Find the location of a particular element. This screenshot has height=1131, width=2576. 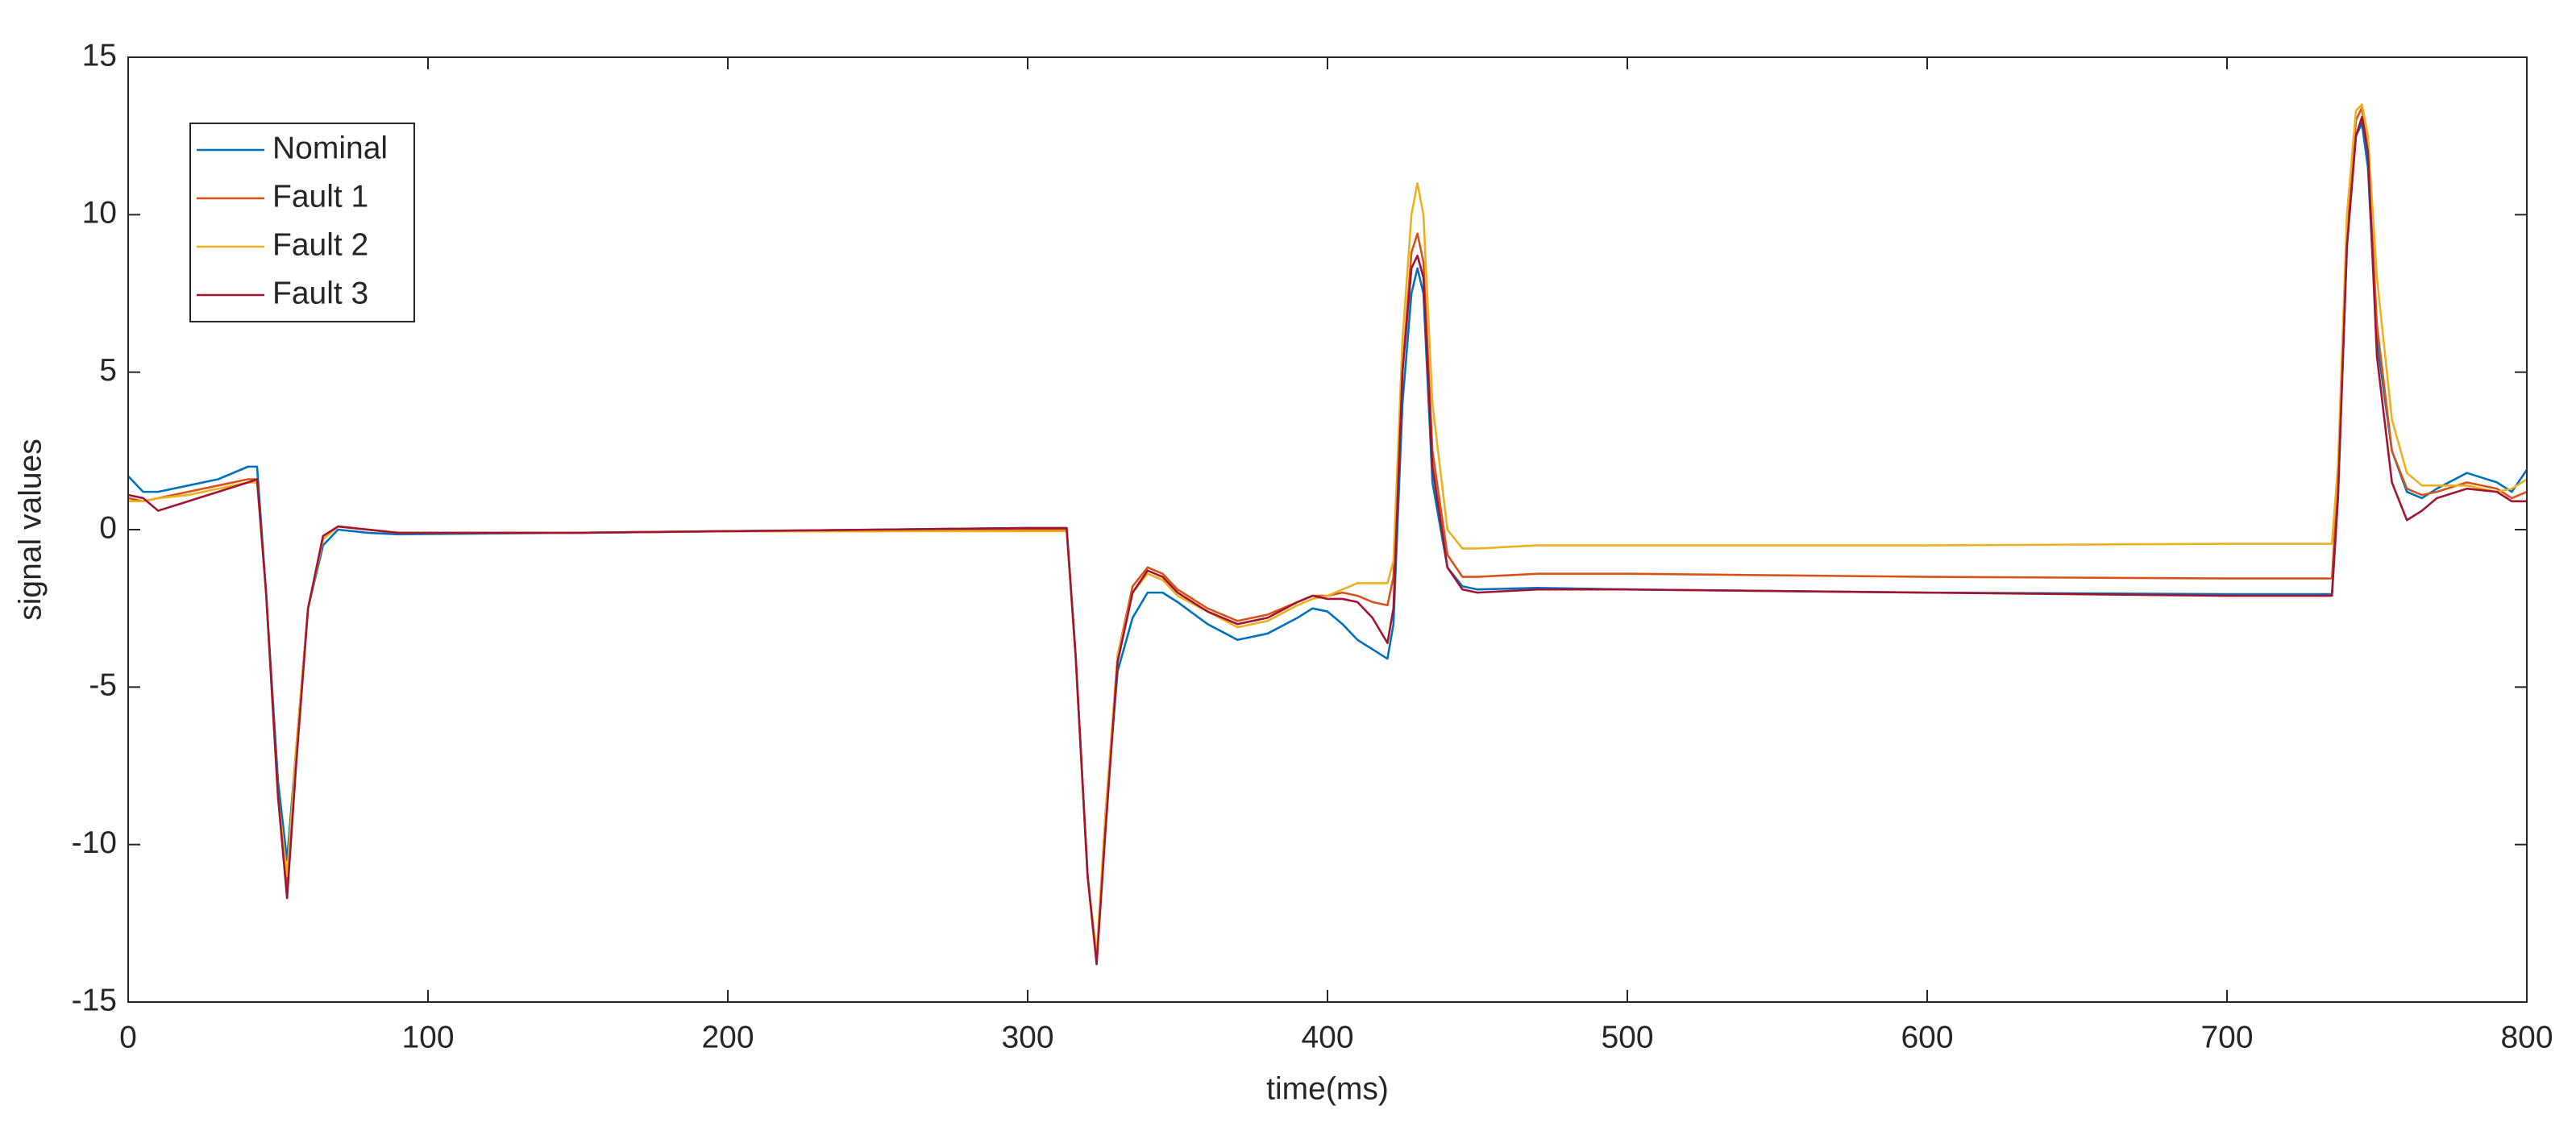

x-tick-label: 800 is located at coordinates (2526, 1037).